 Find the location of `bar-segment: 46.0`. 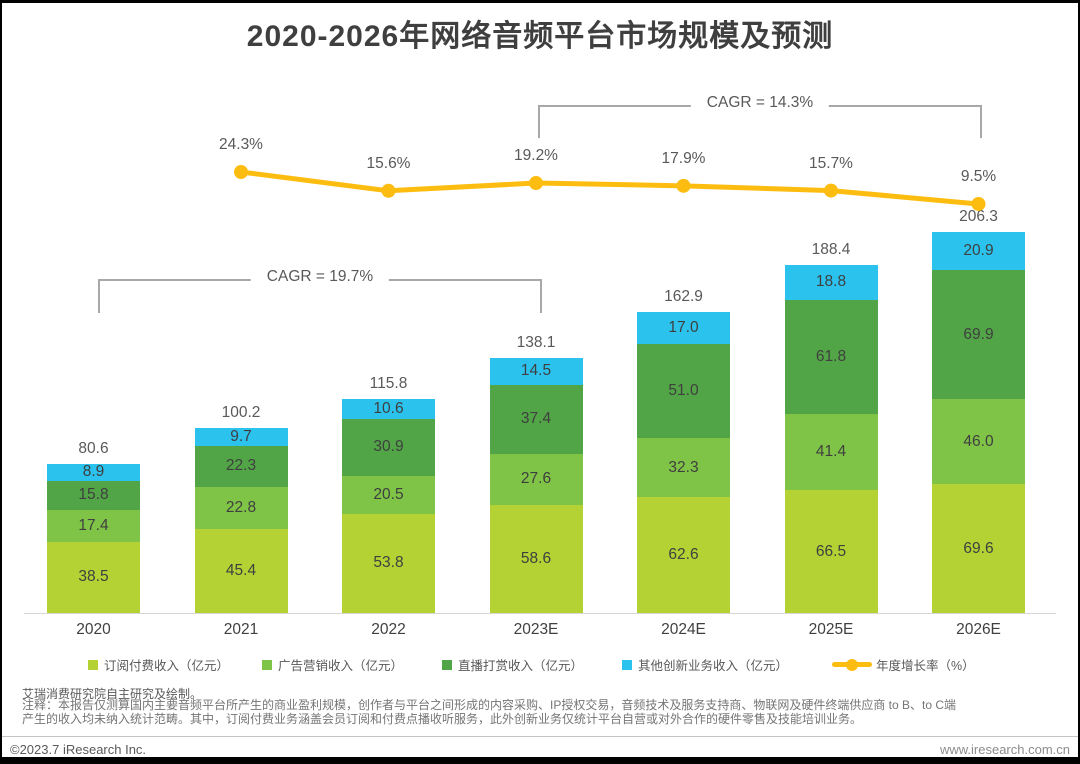

bar-segment: 46.0 is located at coordinates (978, 442).